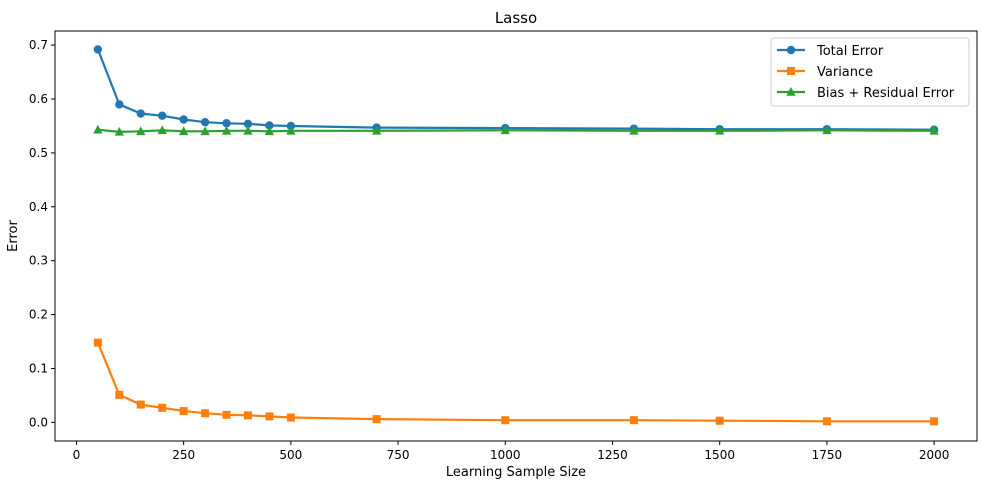 This screenshot has height=491, width=982. I want to click on y-tick-label: 0.4, so click(38, 207).